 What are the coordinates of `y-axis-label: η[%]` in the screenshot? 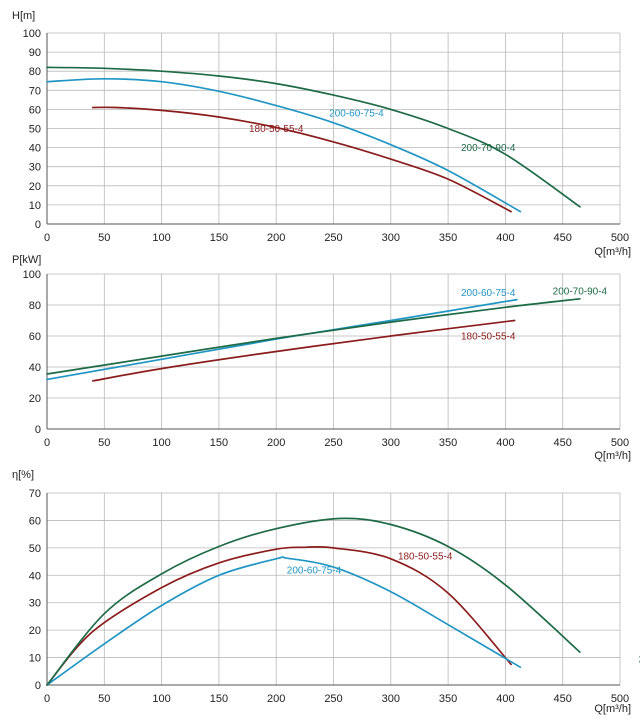 It's located at (23, 475).